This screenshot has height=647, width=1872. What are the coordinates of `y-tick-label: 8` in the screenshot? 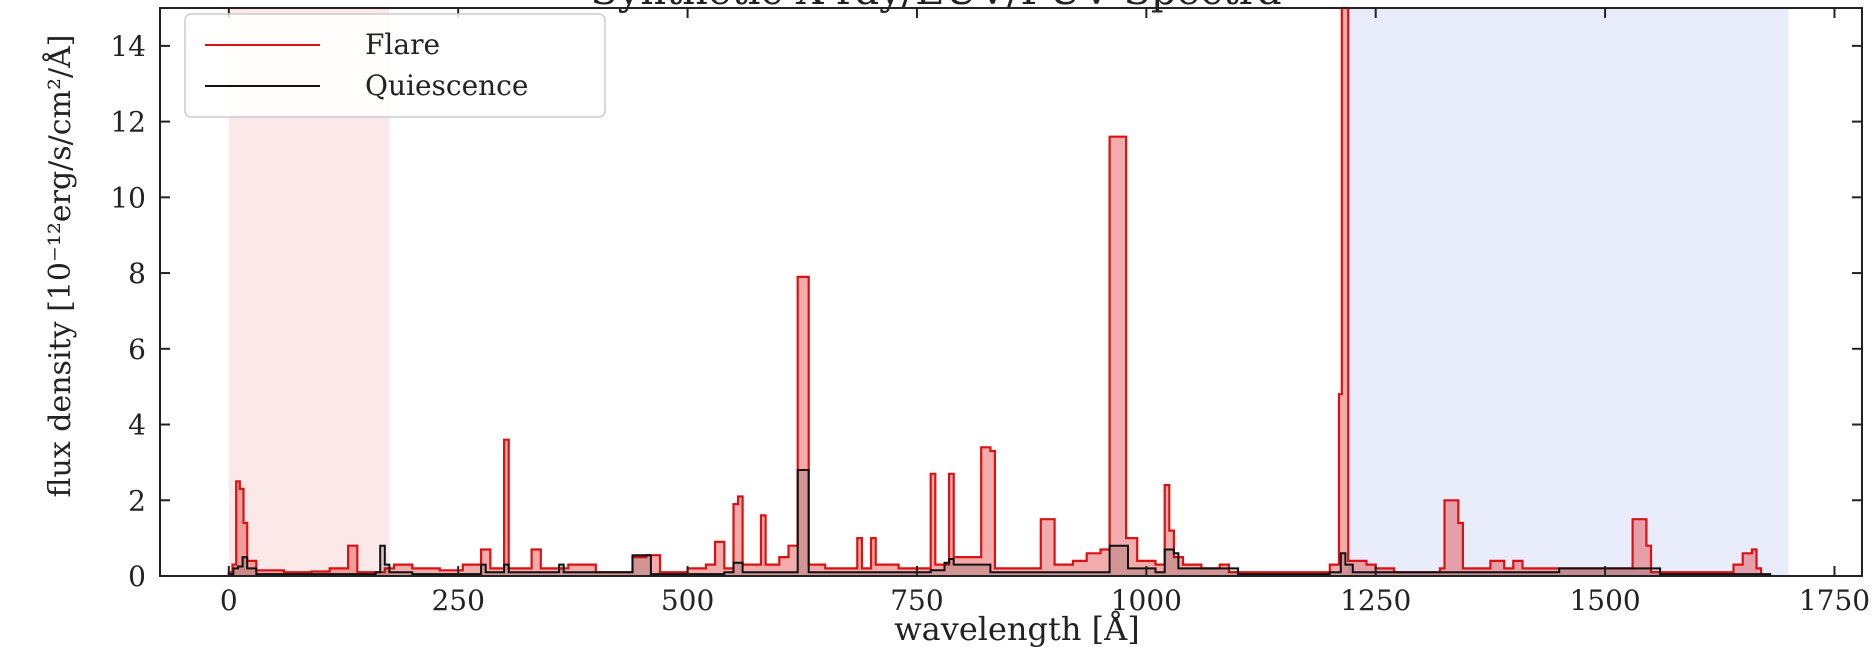 It's located at (137, 273).